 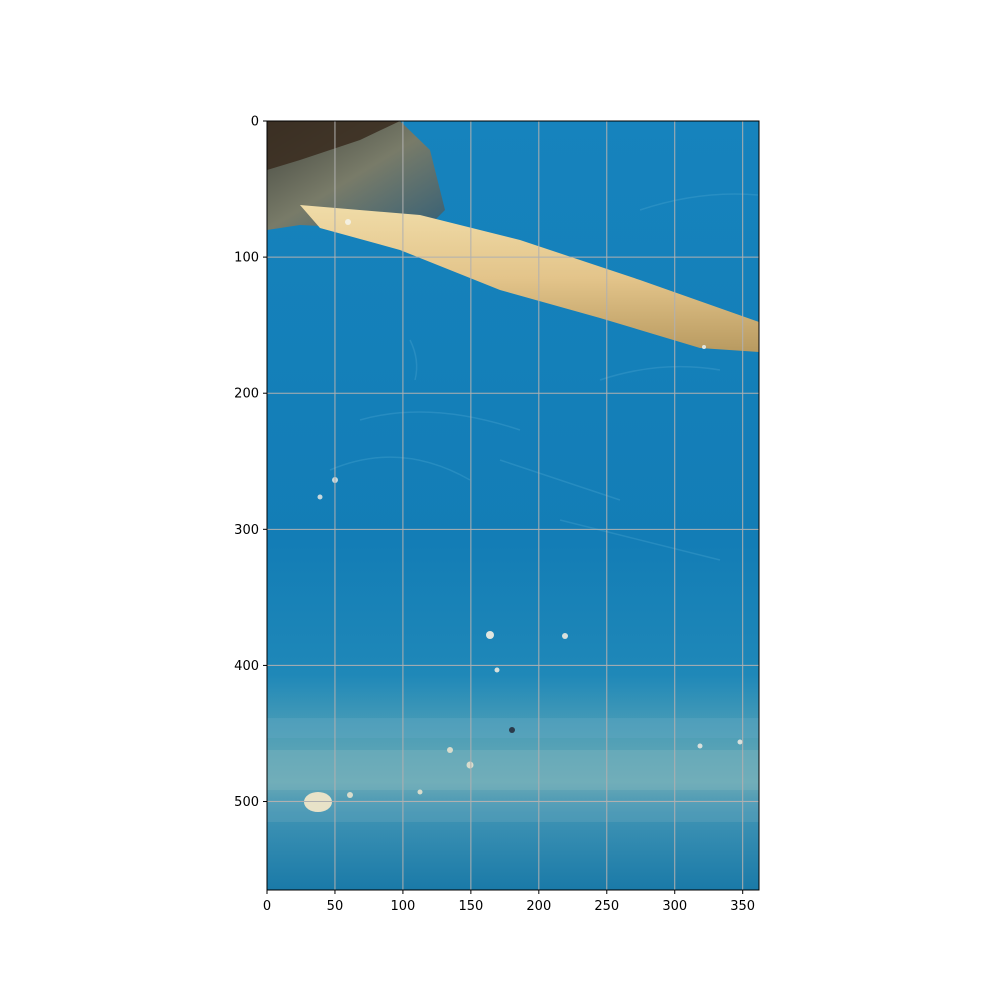 What do you see at coordinates (246, 394) in the screenshot?
I see `y-tick-label: 200` at bounding box center [246, 394].